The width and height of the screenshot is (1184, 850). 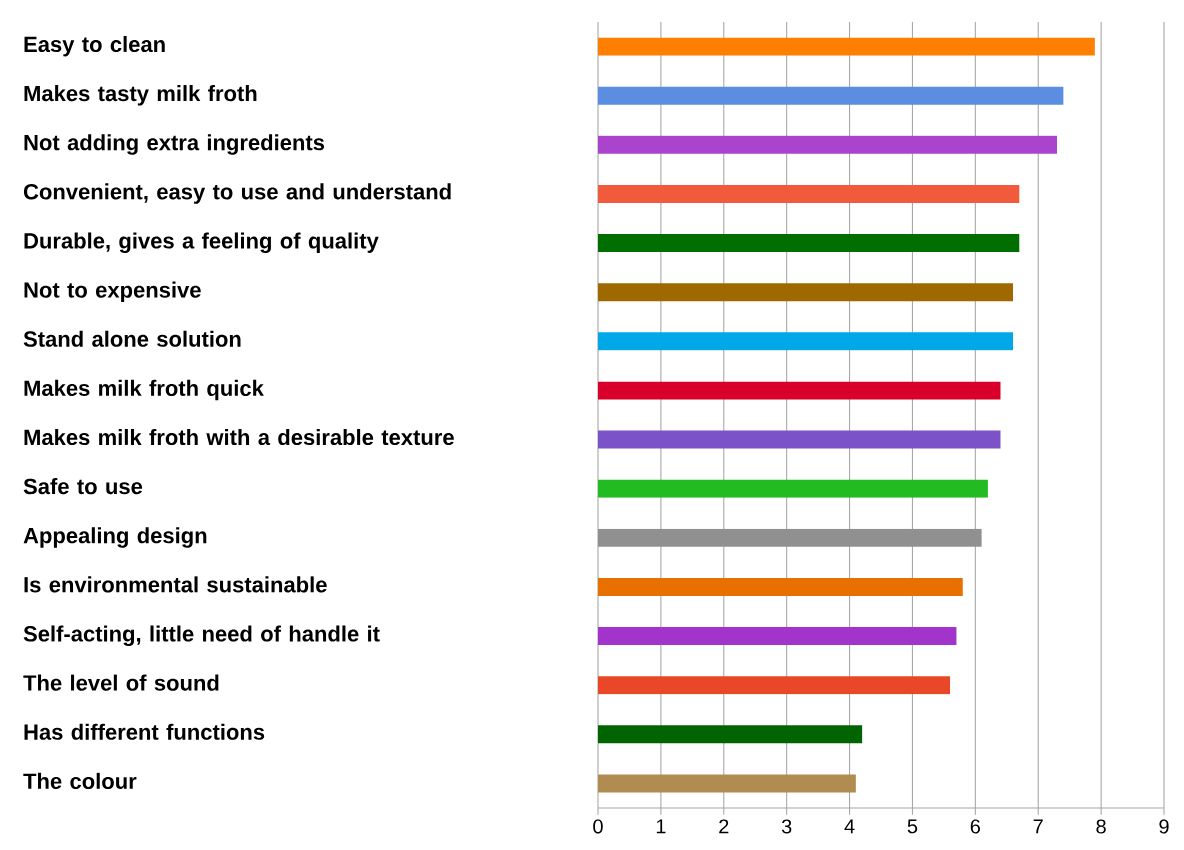 I want to click on x-tick-label: 1, so click(x=661, y=826).